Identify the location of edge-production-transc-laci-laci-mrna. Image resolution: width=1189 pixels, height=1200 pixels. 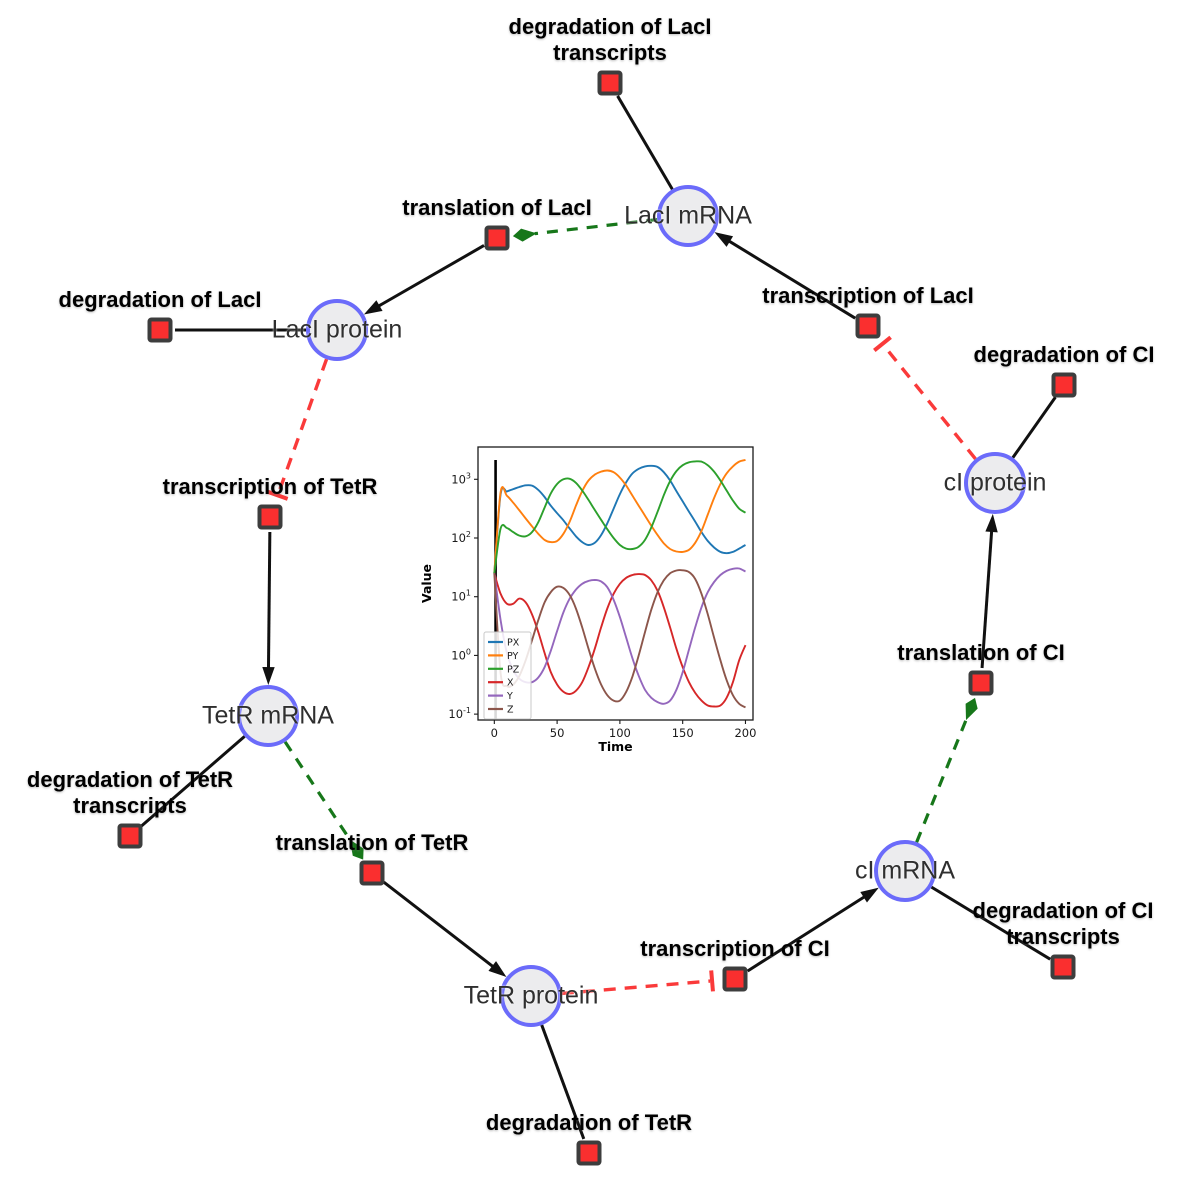
(790, 278).